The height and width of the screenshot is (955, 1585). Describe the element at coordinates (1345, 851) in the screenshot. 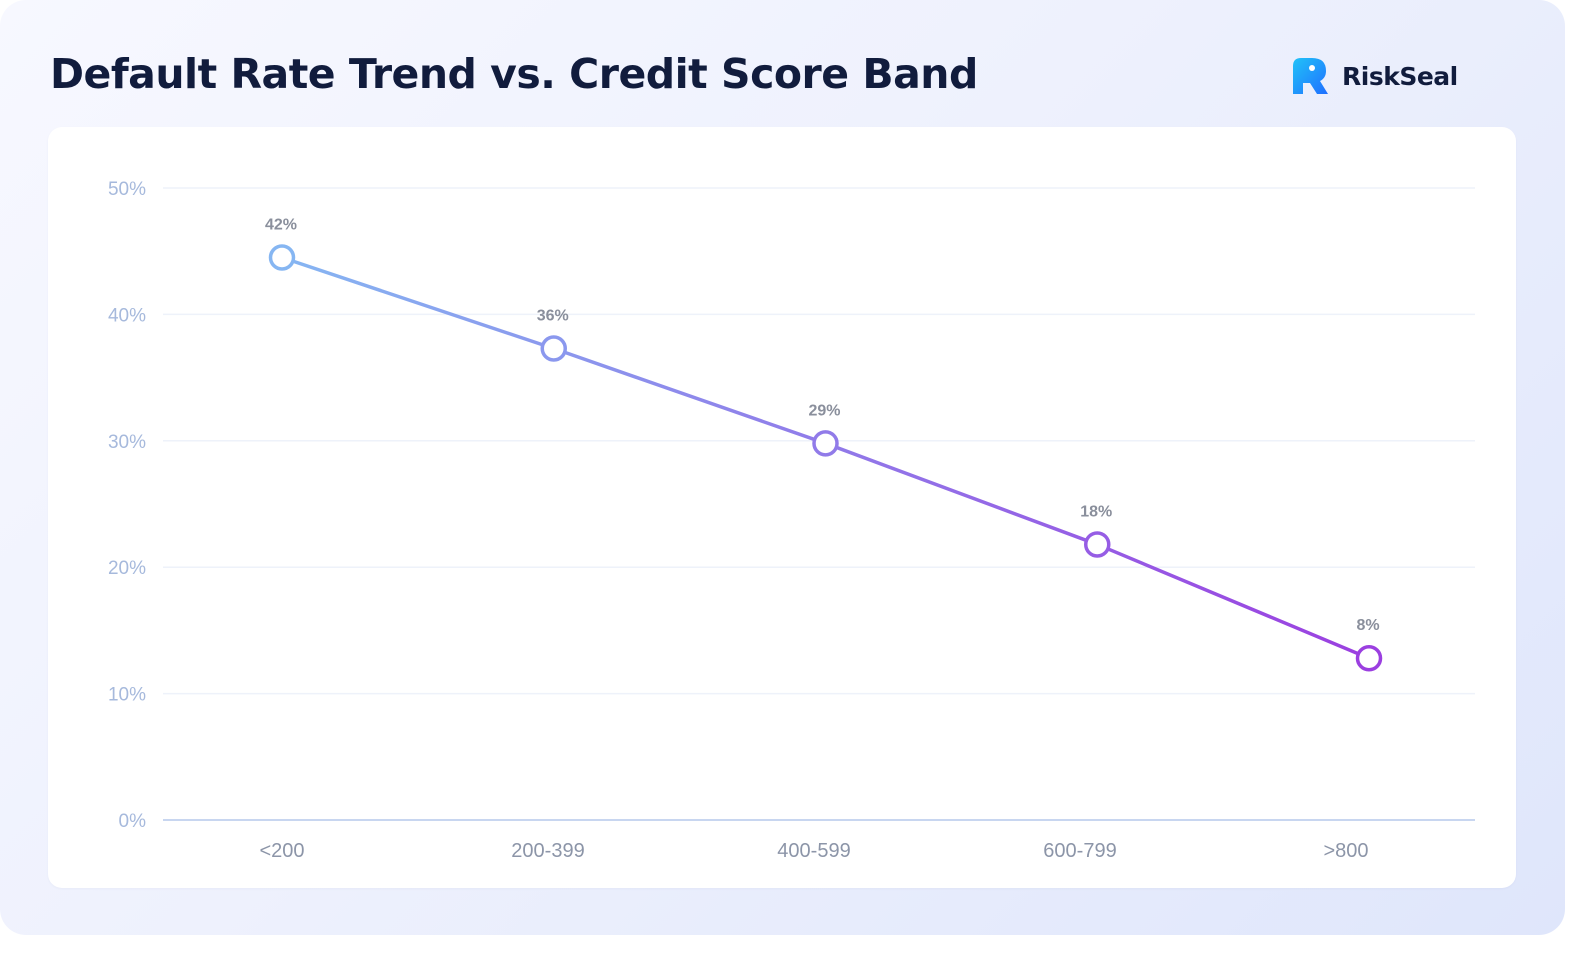

I see `x-tick-label: >800` at that location.